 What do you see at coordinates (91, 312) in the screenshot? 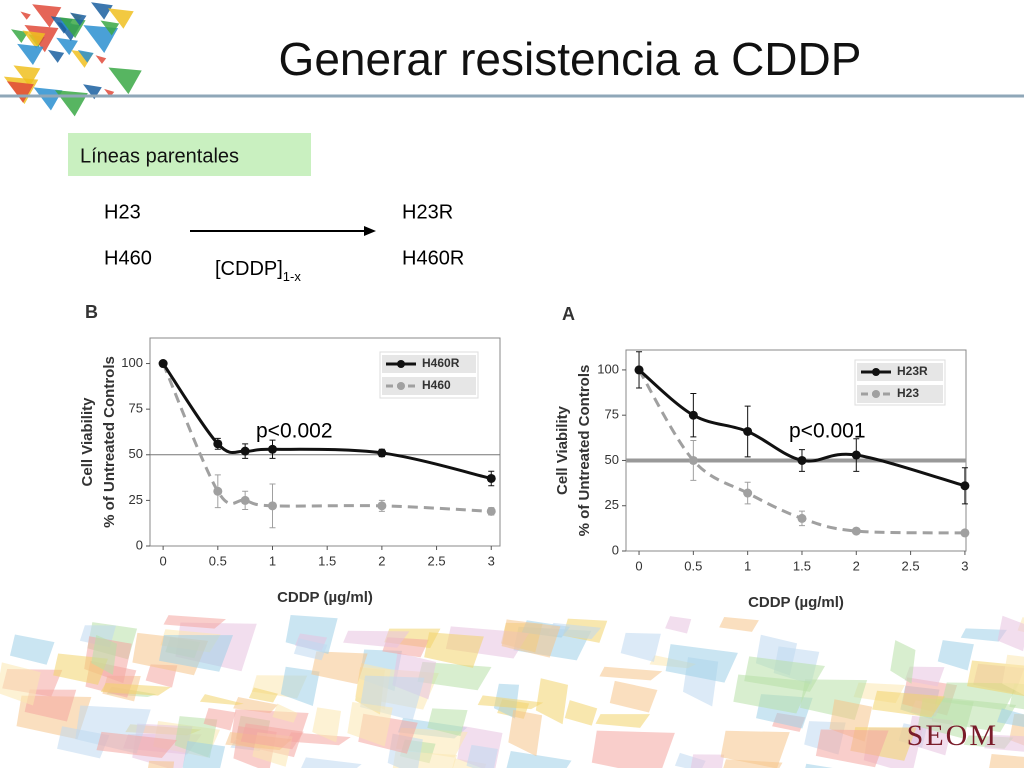
I see `panel-letter: B` at bounding box center [91, 312].